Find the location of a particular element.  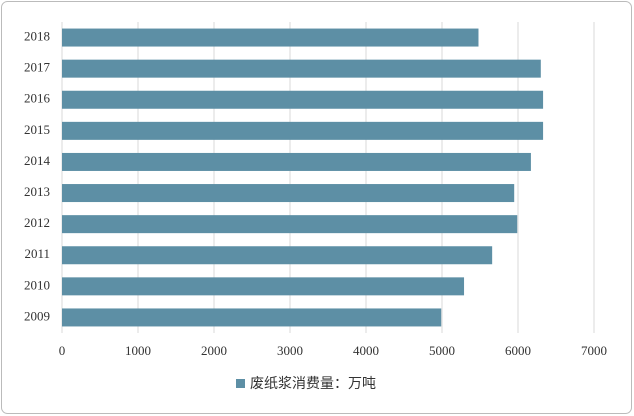

y-tick-label: 2015 is located at coordinates (37, 129).